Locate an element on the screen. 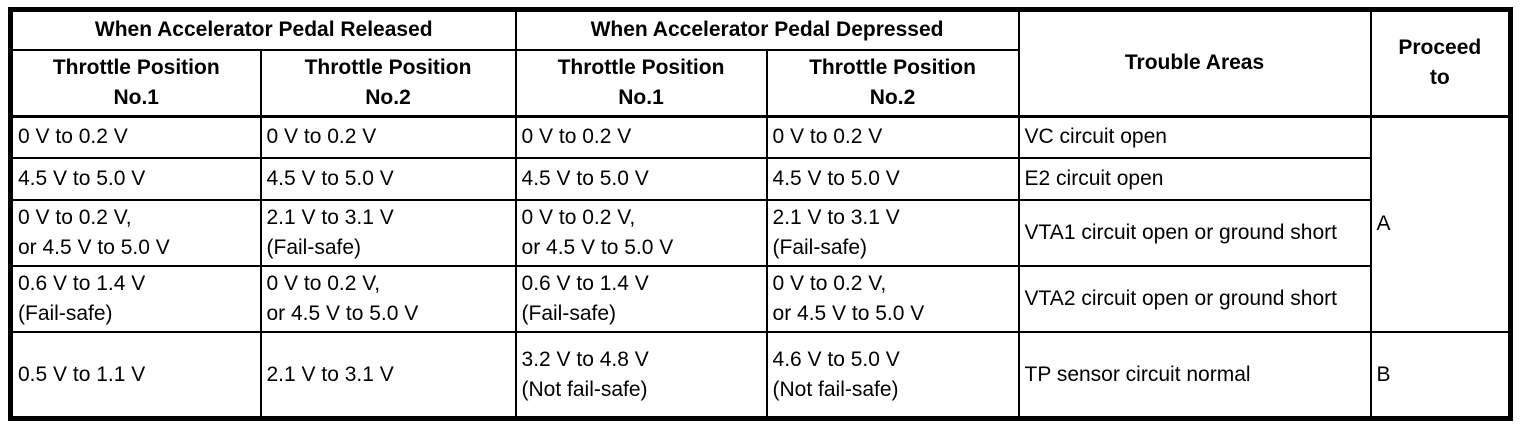 The height and width of the screenshot is (430, 1520). cell-depressed-tp2: 4.5 V to 5.0 V is located at coordinates (892, 179).